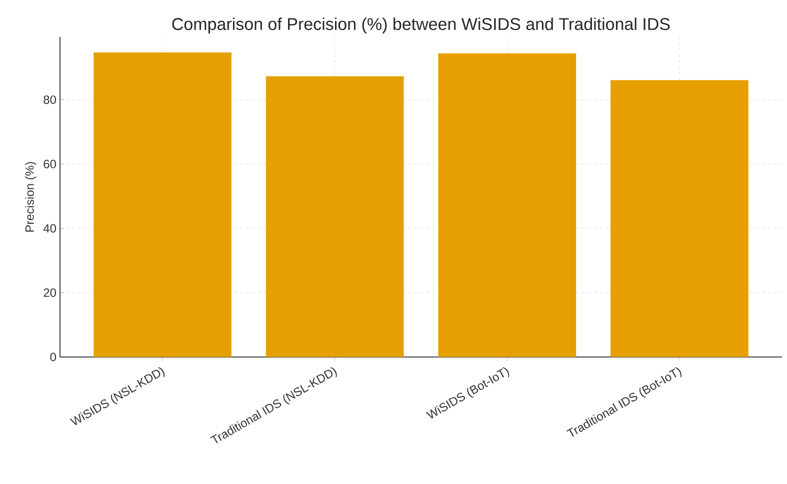  I want to click on y-tick-label: 0, so click(53, 357).